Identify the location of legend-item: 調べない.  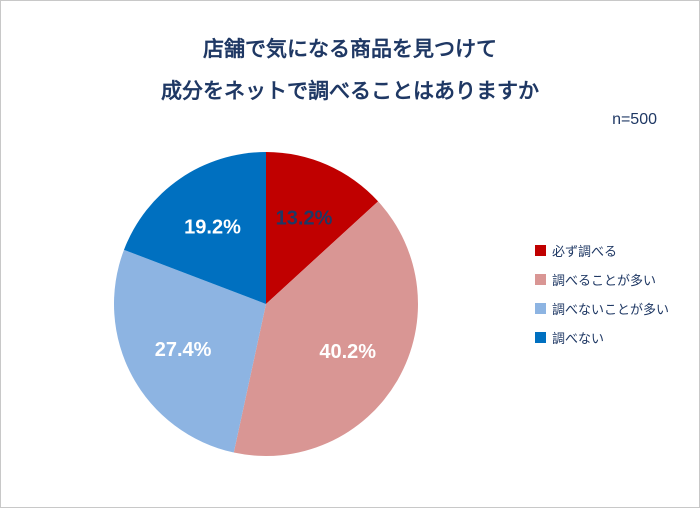
(602, 337).